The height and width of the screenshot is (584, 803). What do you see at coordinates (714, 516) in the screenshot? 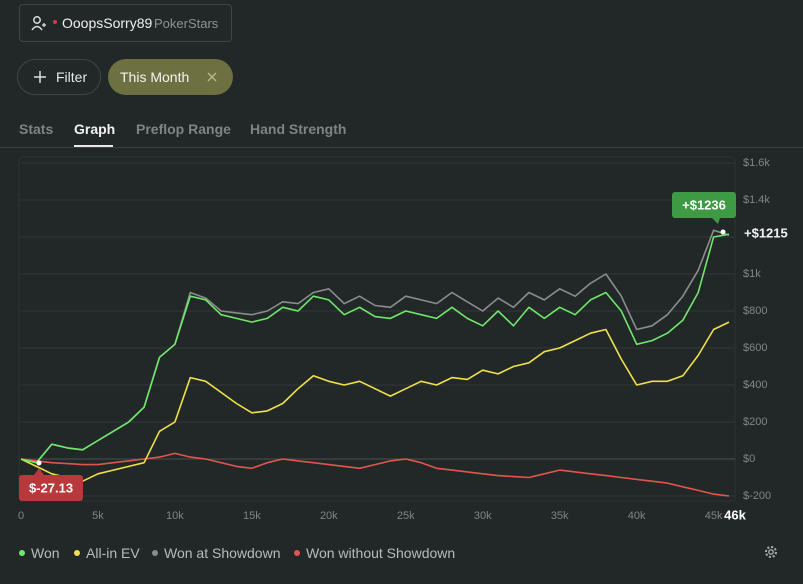
I see `x-tick-label: 45k` at bounding box center [714, 516].